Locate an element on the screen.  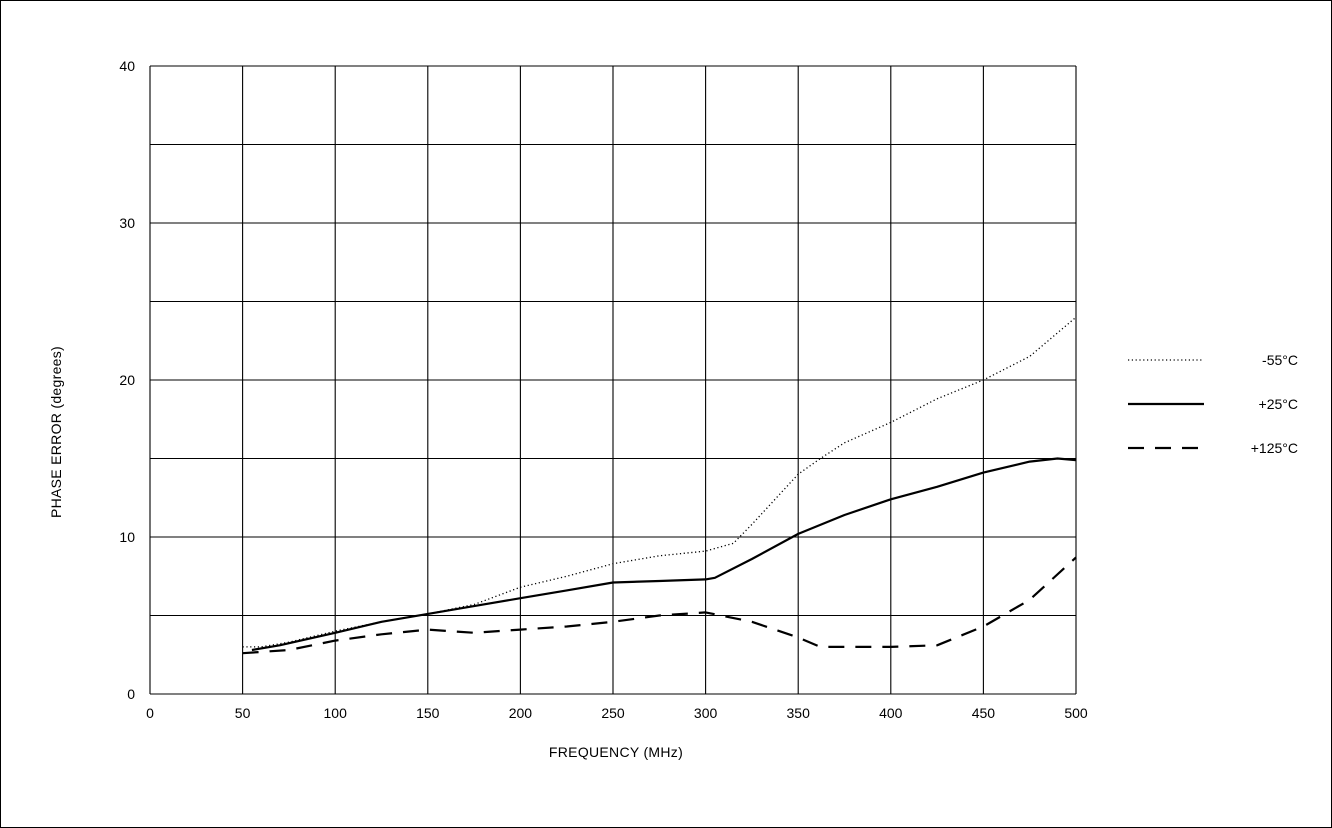
x-tick-label: 0 is located at coordinates (150, 713).